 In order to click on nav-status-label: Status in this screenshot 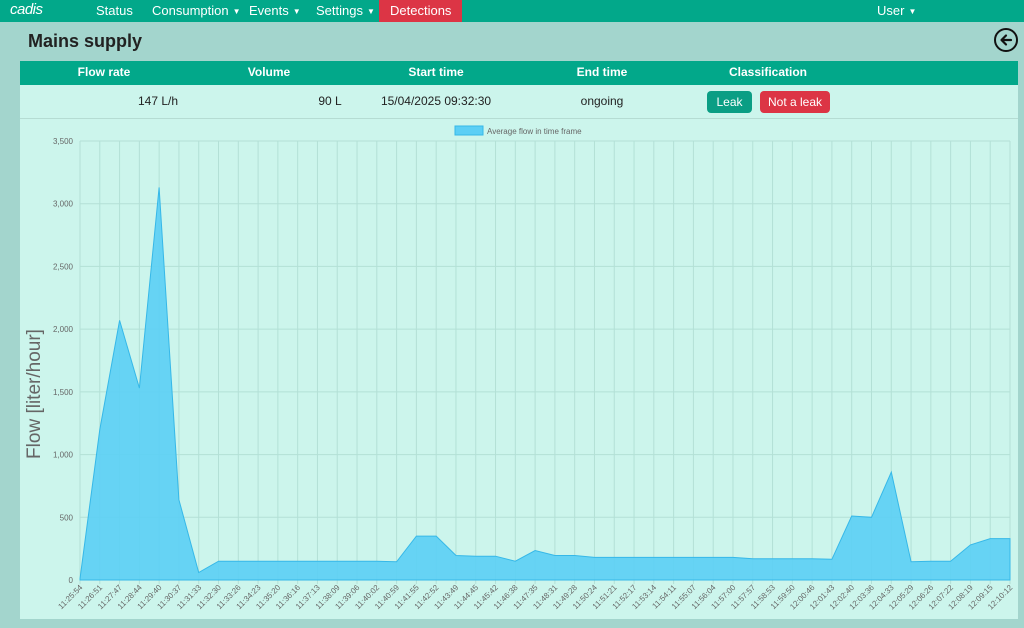, I will do `click(114, 10)`.